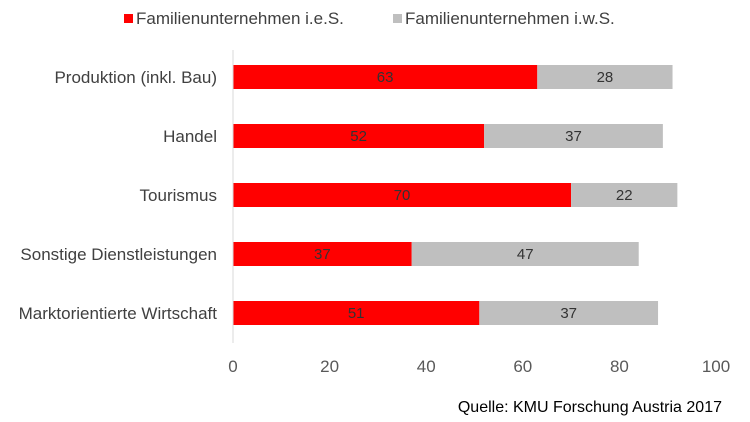 This screenshot has height=422, width=750. I want to click on data-label: 22, so click(624, 195).